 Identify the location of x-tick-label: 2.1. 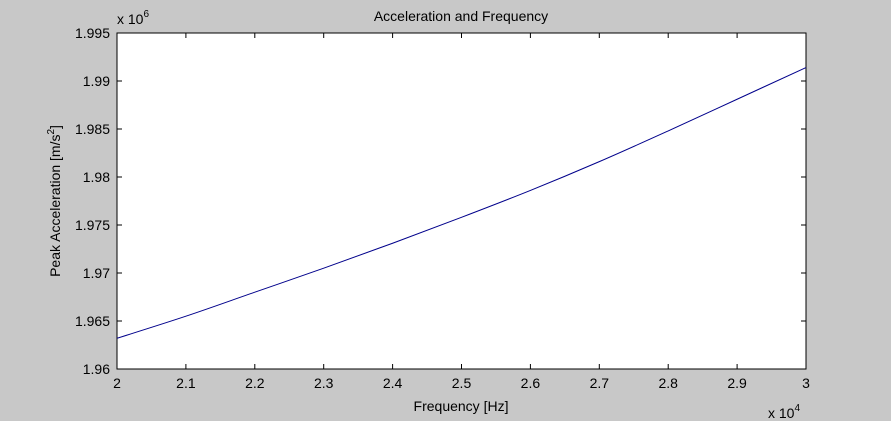
(186, 383).